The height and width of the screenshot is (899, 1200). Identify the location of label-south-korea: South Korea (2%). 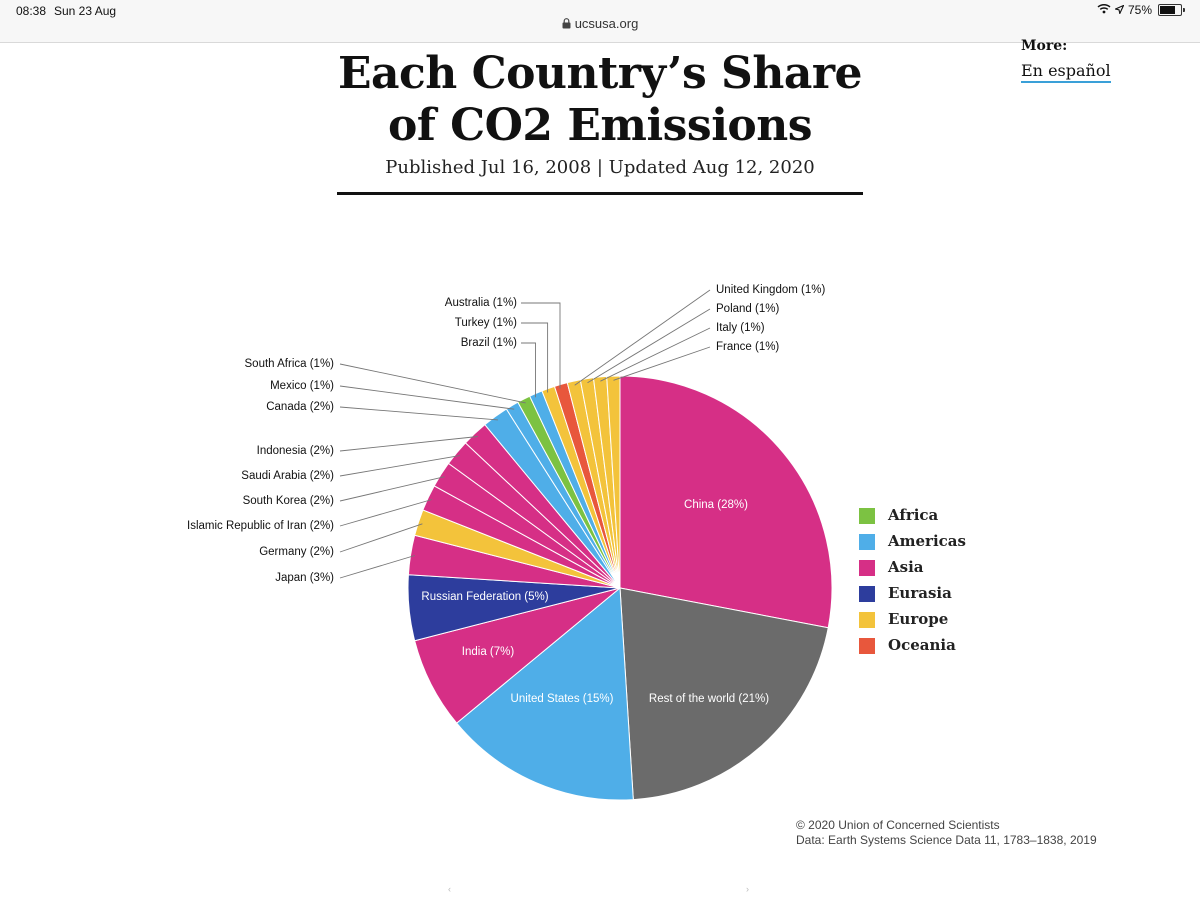
(289, 501).